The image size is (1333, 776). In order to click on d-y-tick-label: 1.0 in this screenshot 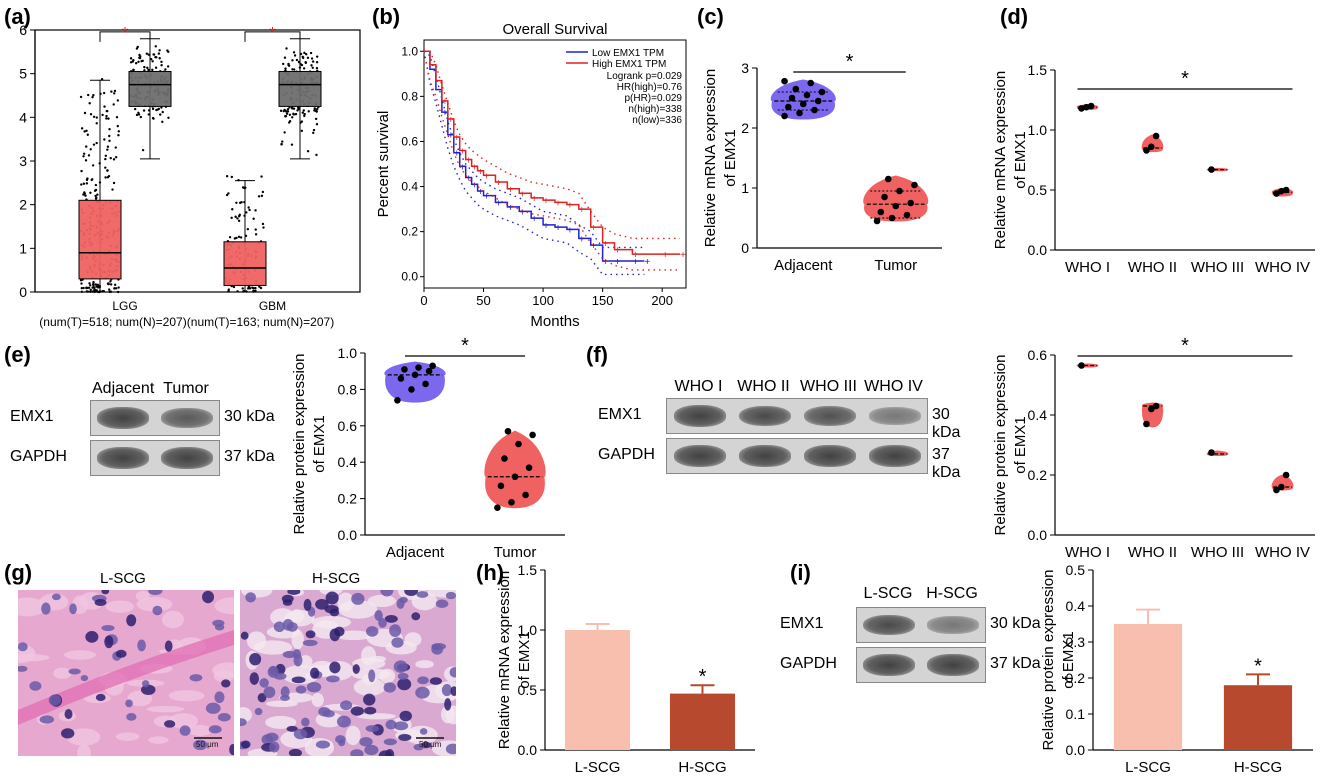, I will do `click(1038, 130)`.